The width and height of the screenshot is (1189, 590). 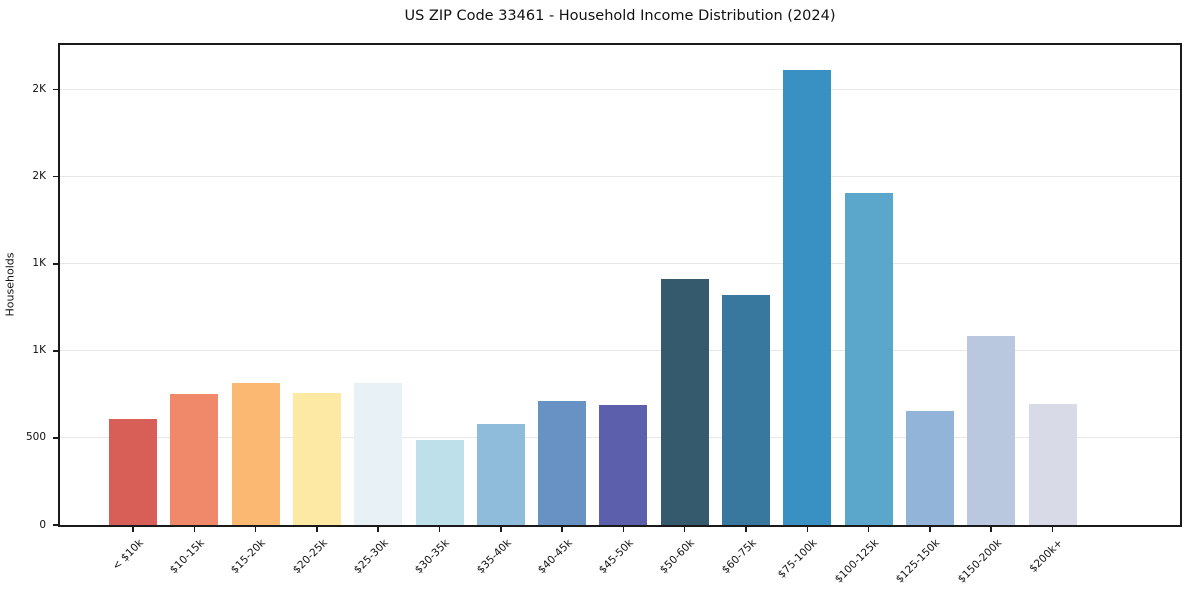 What do you see at coordinates (929, 467) in the screenshot?
I see `bar-$125-150k` at bounding box center [929, 467].